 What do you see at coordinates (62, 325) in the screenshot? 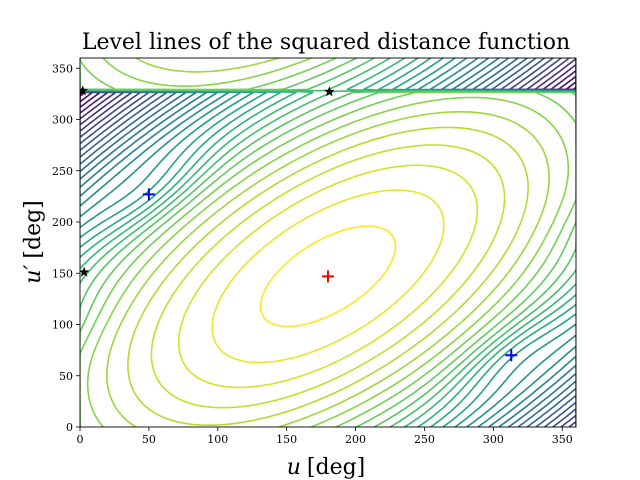
I see `y-tick-label: 100` at bounding box center [62, 325].